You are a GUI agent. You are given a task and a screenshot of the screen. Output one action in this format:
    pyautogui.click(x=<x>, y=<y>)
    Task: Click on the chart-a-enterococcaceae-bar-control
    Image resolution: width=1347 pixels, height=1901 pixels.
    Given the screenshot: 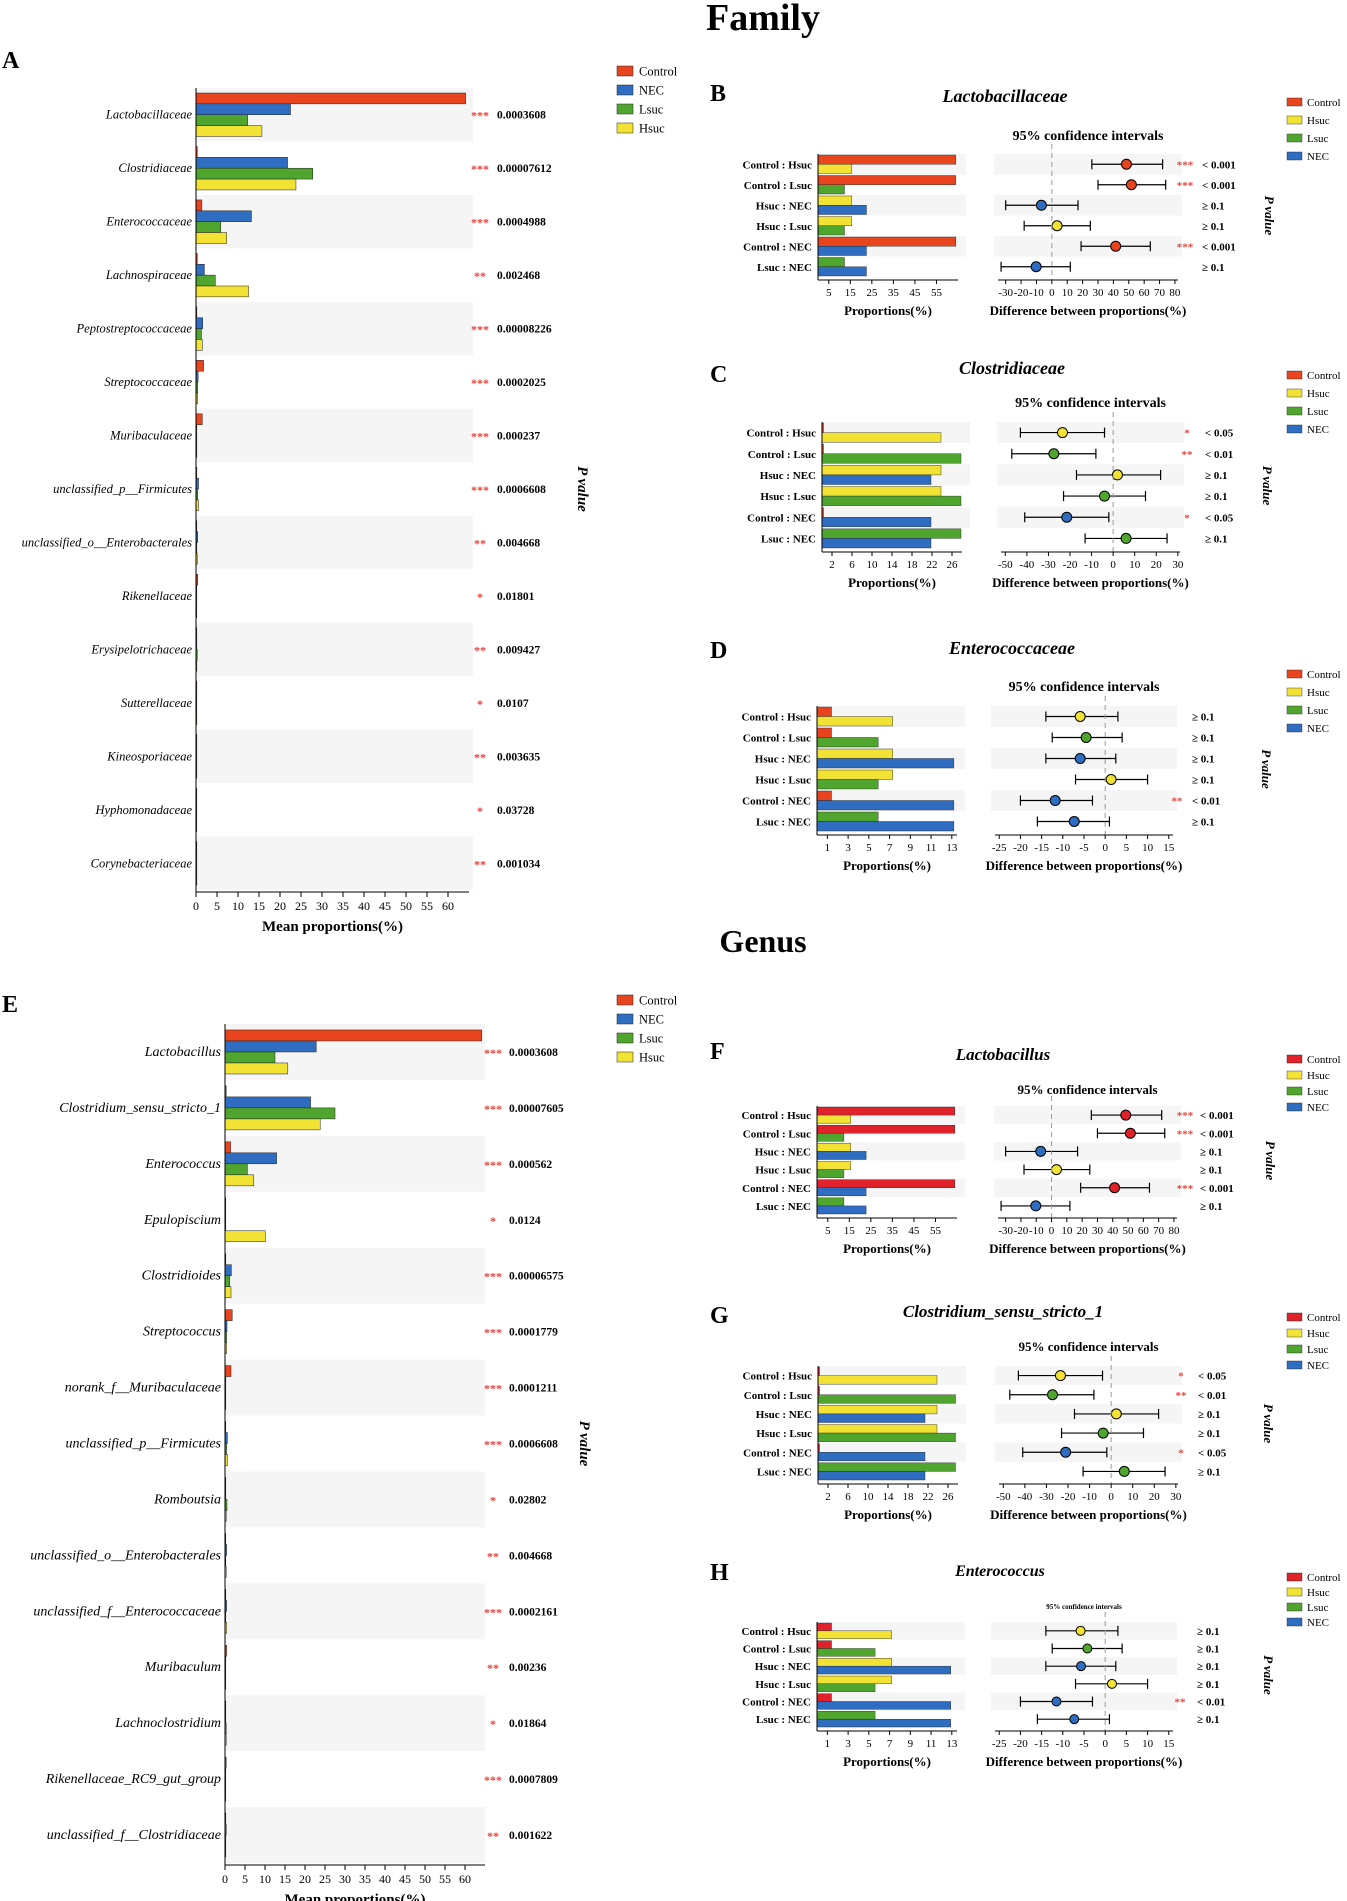 What is the action you would take?
    pyautogui.click(x=199, y=205)
    